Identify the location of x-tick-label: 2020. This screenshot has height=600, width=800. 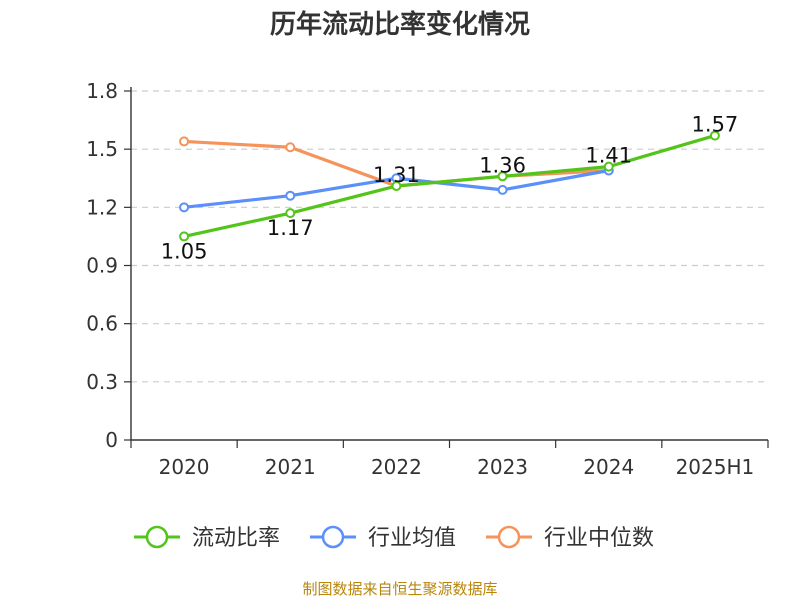
(184, 467).